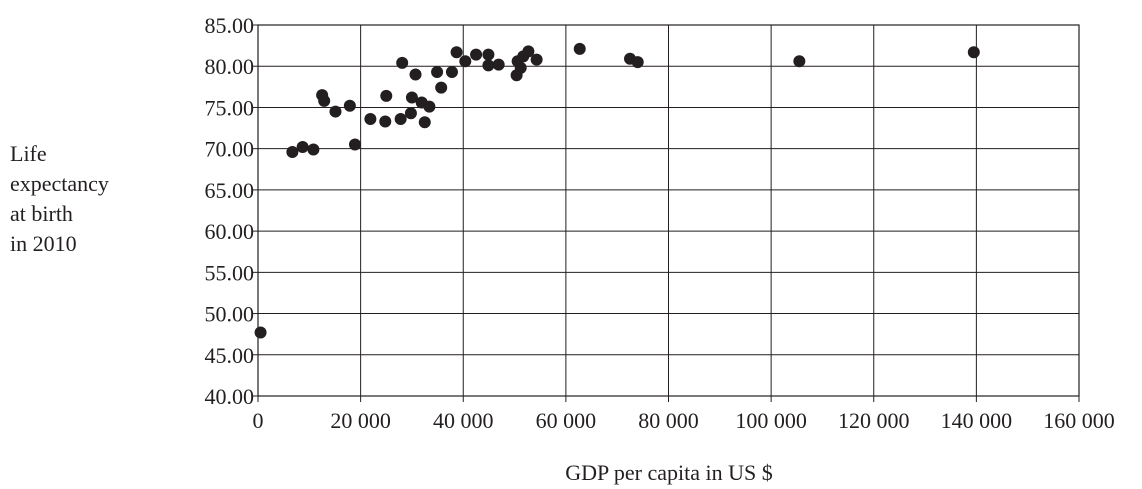 The image size is (1142, 489). What do you see at coordinates (668, 420) in the screenshot?
I see `x-tick-label: 80 000` at bounding box center [668, 420].